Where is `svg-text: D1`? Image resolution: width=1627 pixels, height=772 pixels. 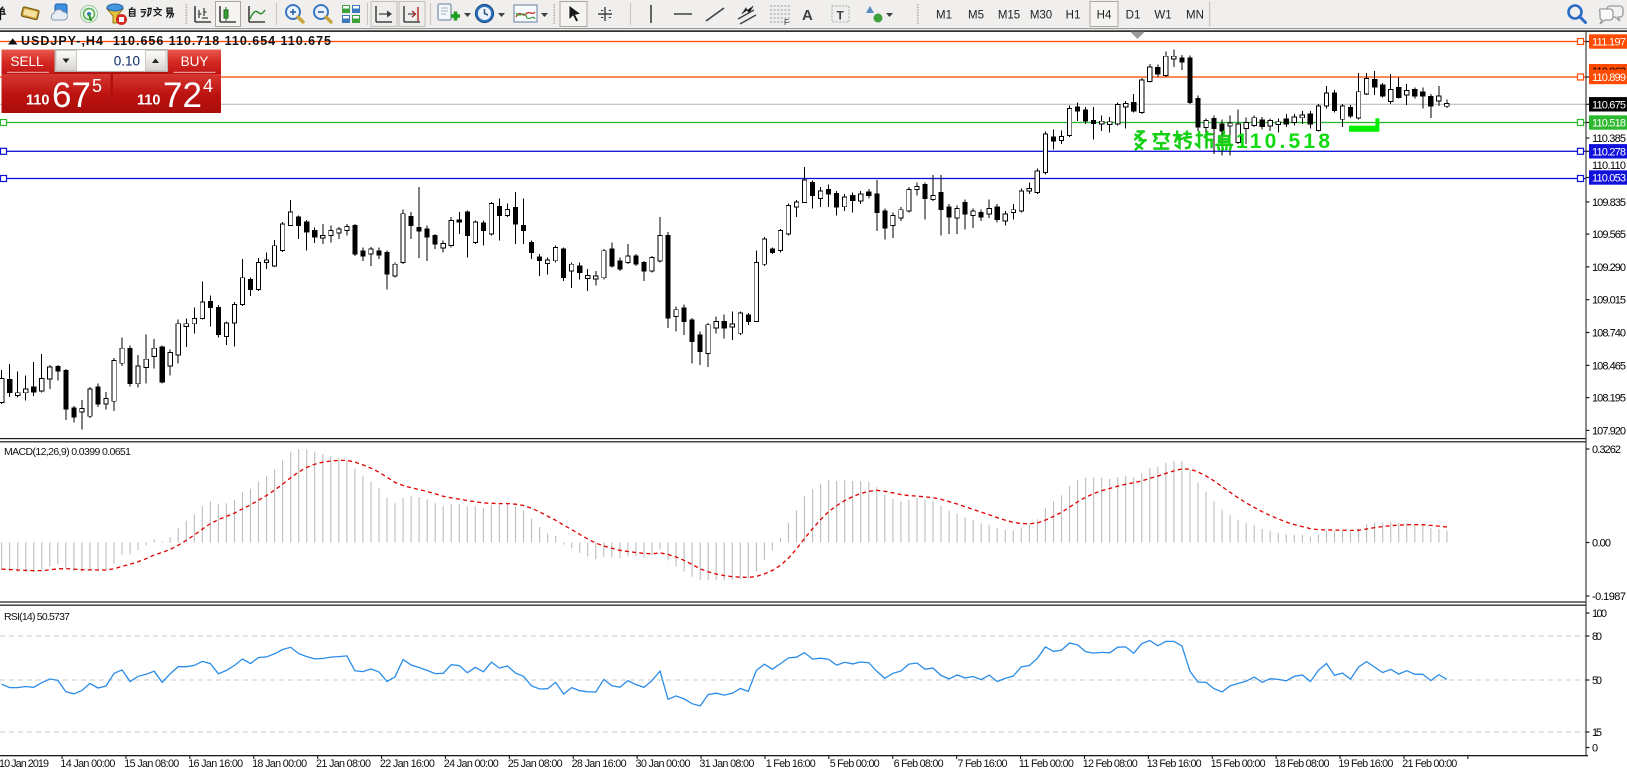 svg-text: D1 is located at coordinates (1133, 16).